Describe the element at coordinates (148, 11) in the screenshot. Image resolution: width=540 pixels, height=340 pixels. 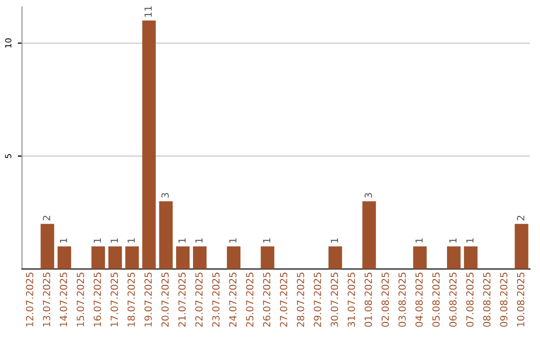
I see `data-label: 11` at that location.